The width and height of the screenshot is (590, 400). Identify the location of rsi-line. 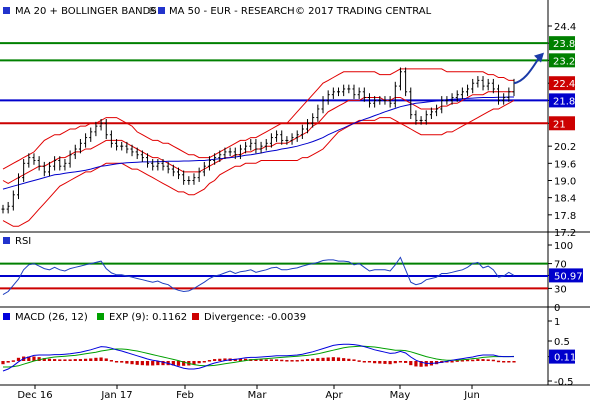
(258, 276).